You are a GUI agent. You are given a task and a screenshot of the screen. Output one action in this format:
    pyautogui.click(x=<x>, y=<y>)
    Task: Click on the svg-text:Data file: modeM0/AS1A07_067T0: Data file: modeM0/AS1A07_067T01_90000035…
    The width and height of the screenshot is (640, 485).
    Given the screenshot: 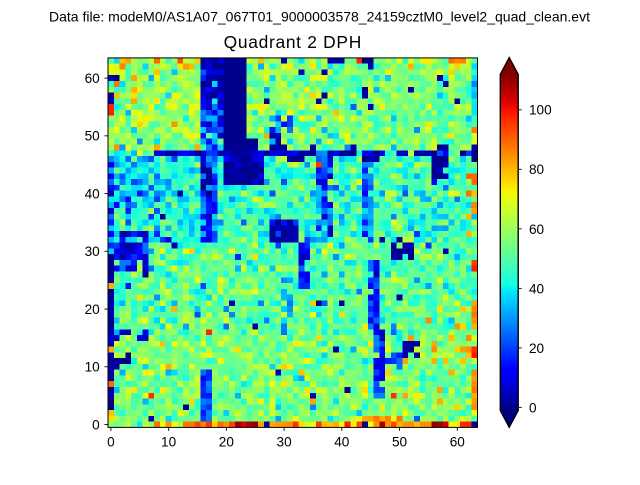 What is the action you would take?
    pyautogui.click(x=319, y=16)
    